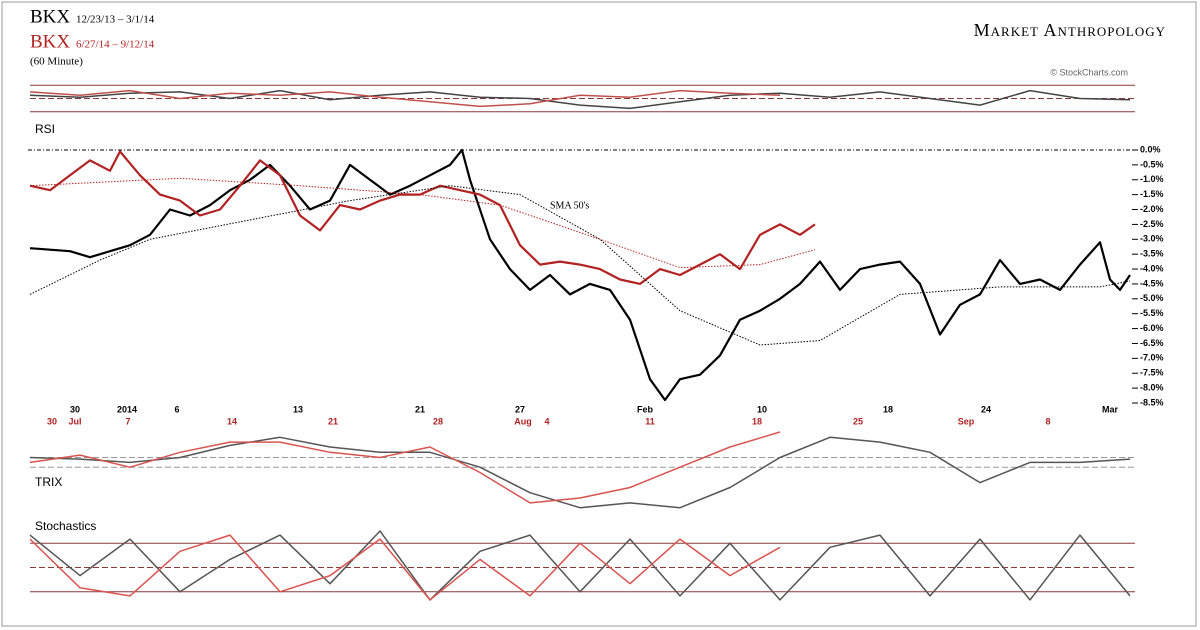  What do you see at coordinates (1152, 254) in the screenshot?
I see `y-tick-label: -3.5%` at bounding box center [1152, 254].